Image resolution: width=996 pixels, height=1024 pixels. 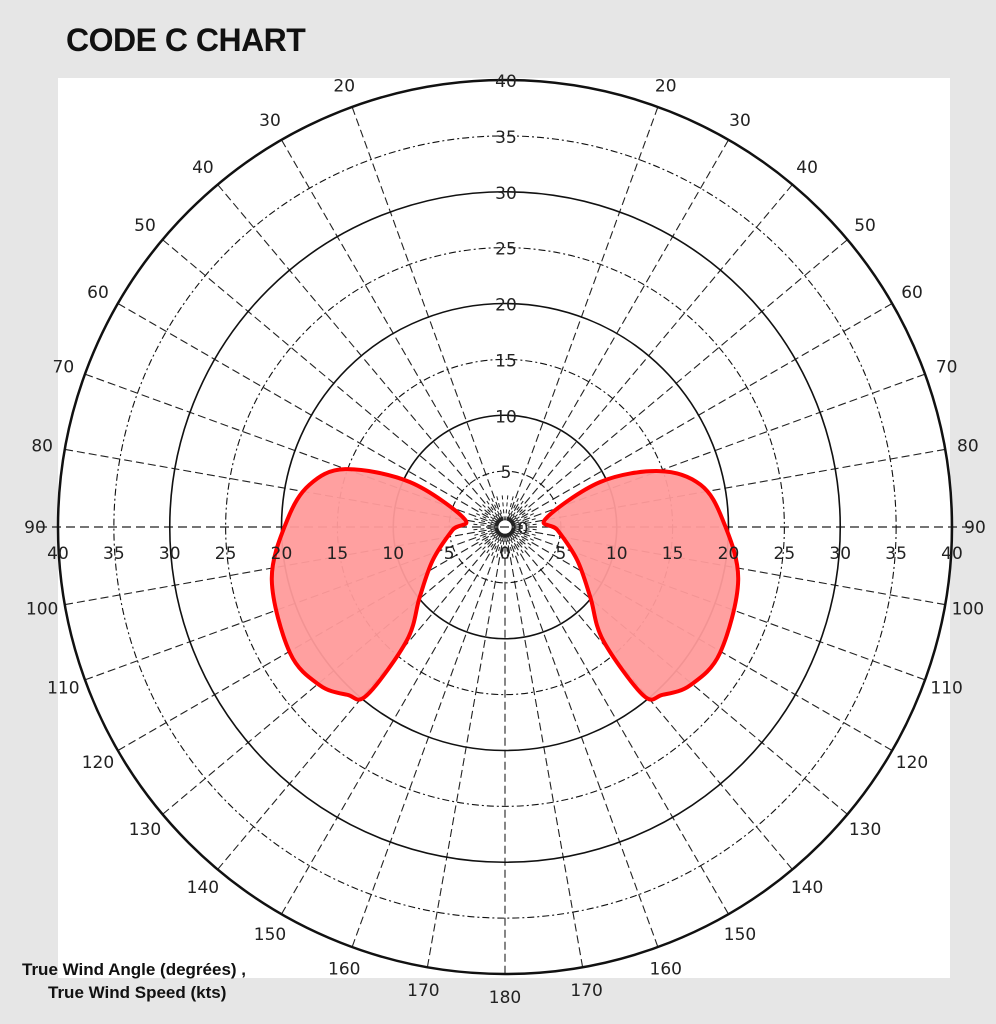 What do you see at coordinates (42, 610) in the screenshot?
I see `angle-tick-label: 100` at bounding box center [42, 610].